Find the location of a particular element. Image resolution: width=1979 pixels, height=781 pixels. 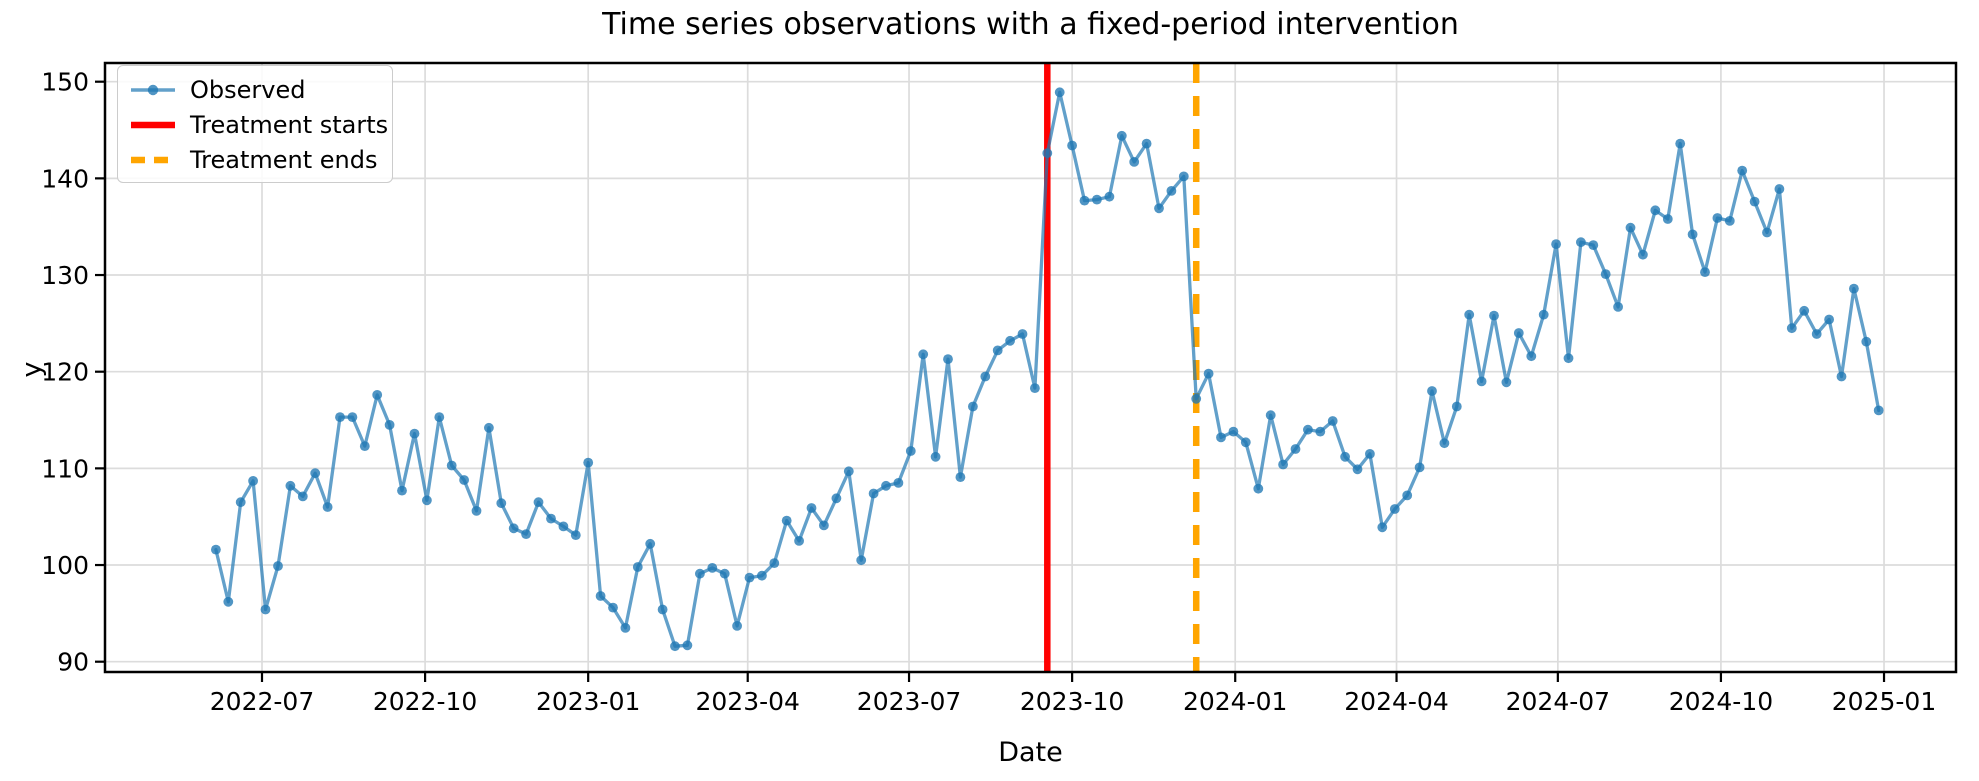

x-tick-label: 2023-10 is located at coordinates (1072, 701).